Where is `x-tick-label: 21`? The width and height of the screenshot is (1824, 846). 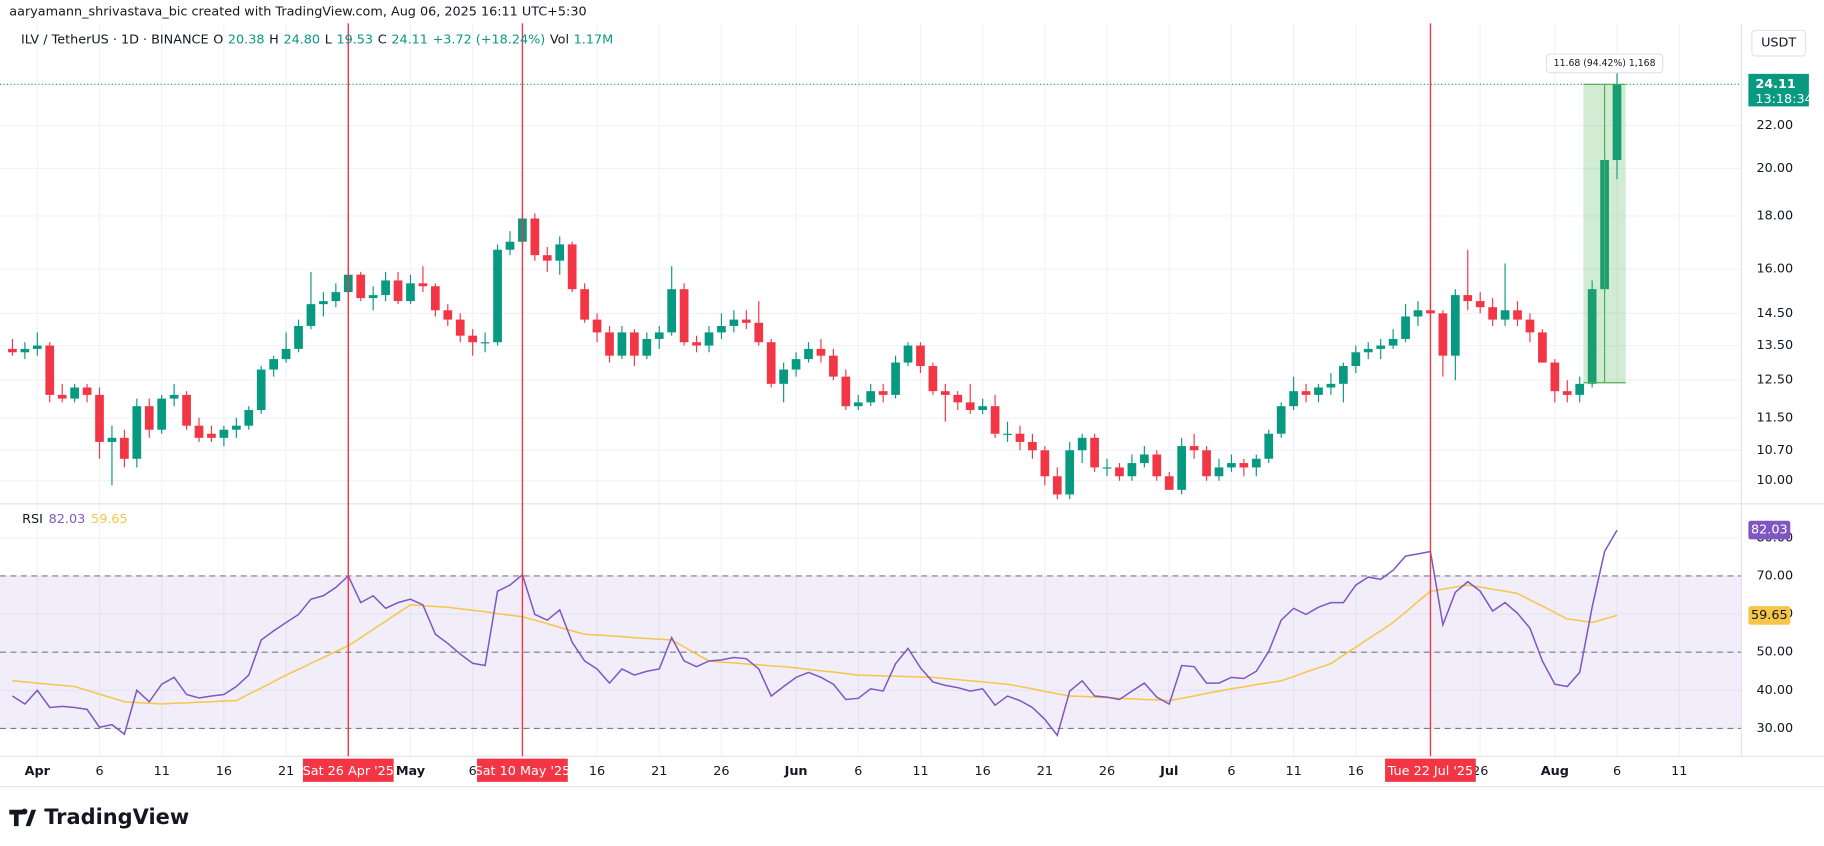
x-tick-label: 21 is located at coordinates (1045, 771).